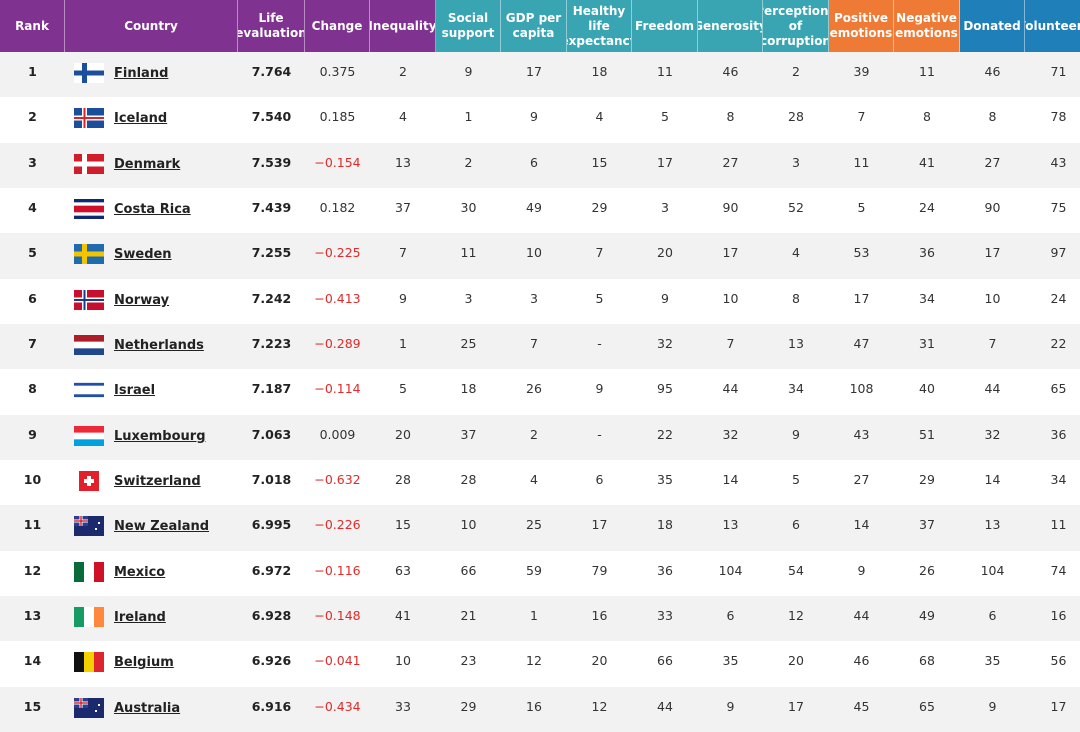 Image resolution: width=1080 pixels, height=732 pixels. I want to click on country-link: Costa Rica, so click(152, 210).